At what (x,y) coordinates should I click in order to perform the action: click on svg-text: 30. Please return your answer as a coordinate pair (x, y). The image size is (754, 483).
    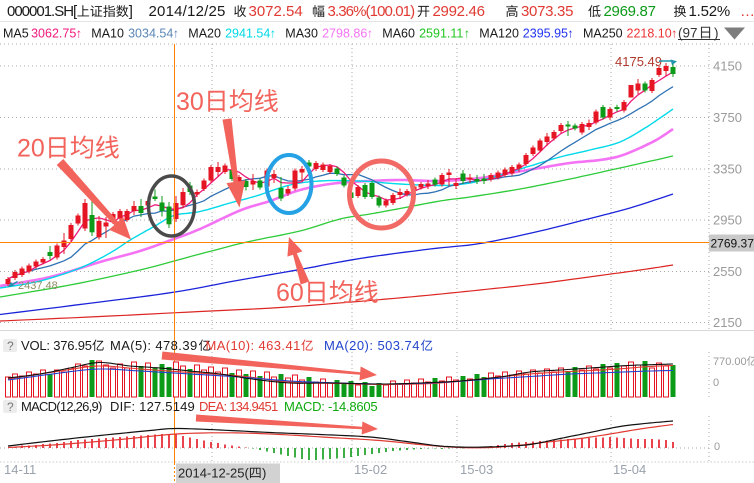
    Looking at the image, I should click on (190, 102).